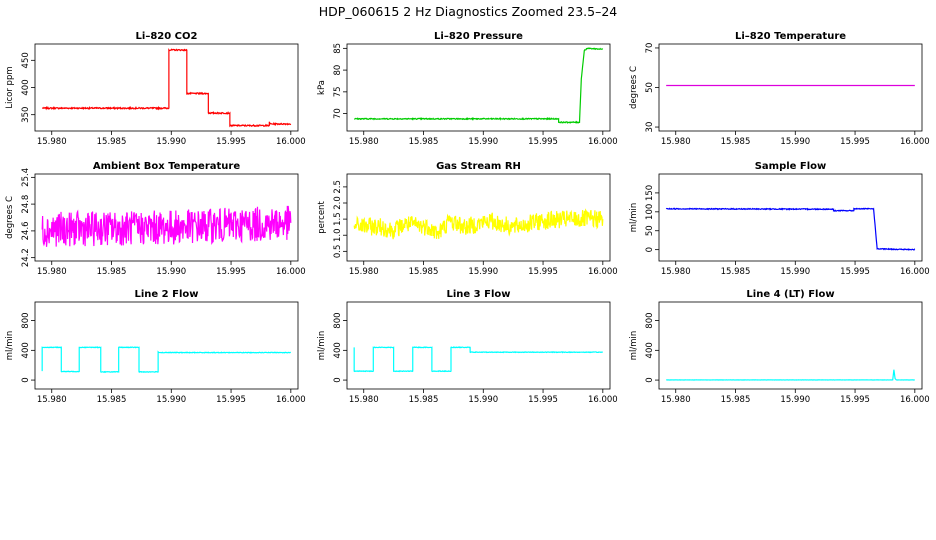 The width and height of the screenshot is (936, 540). Describe the element at coordinates (26, 257) in the screenshot. I see `y-tick-label: 24.2` at that location.